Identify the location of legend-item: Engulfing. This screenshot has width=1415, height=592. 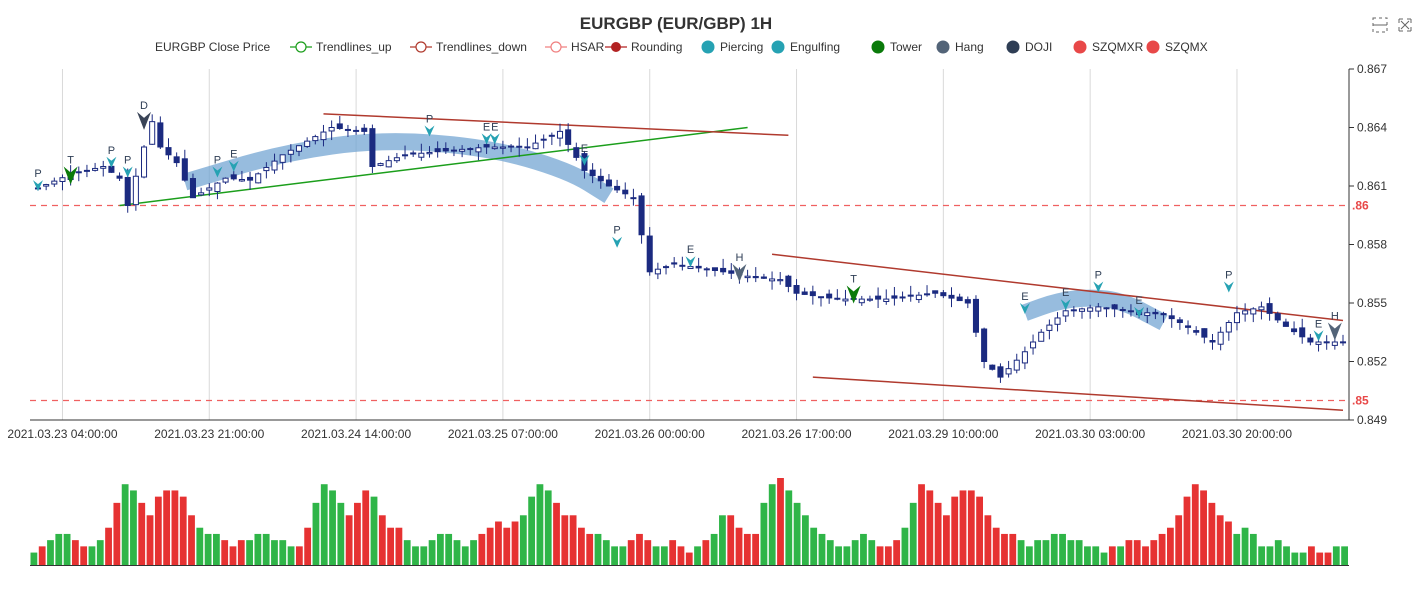
(806, 47).